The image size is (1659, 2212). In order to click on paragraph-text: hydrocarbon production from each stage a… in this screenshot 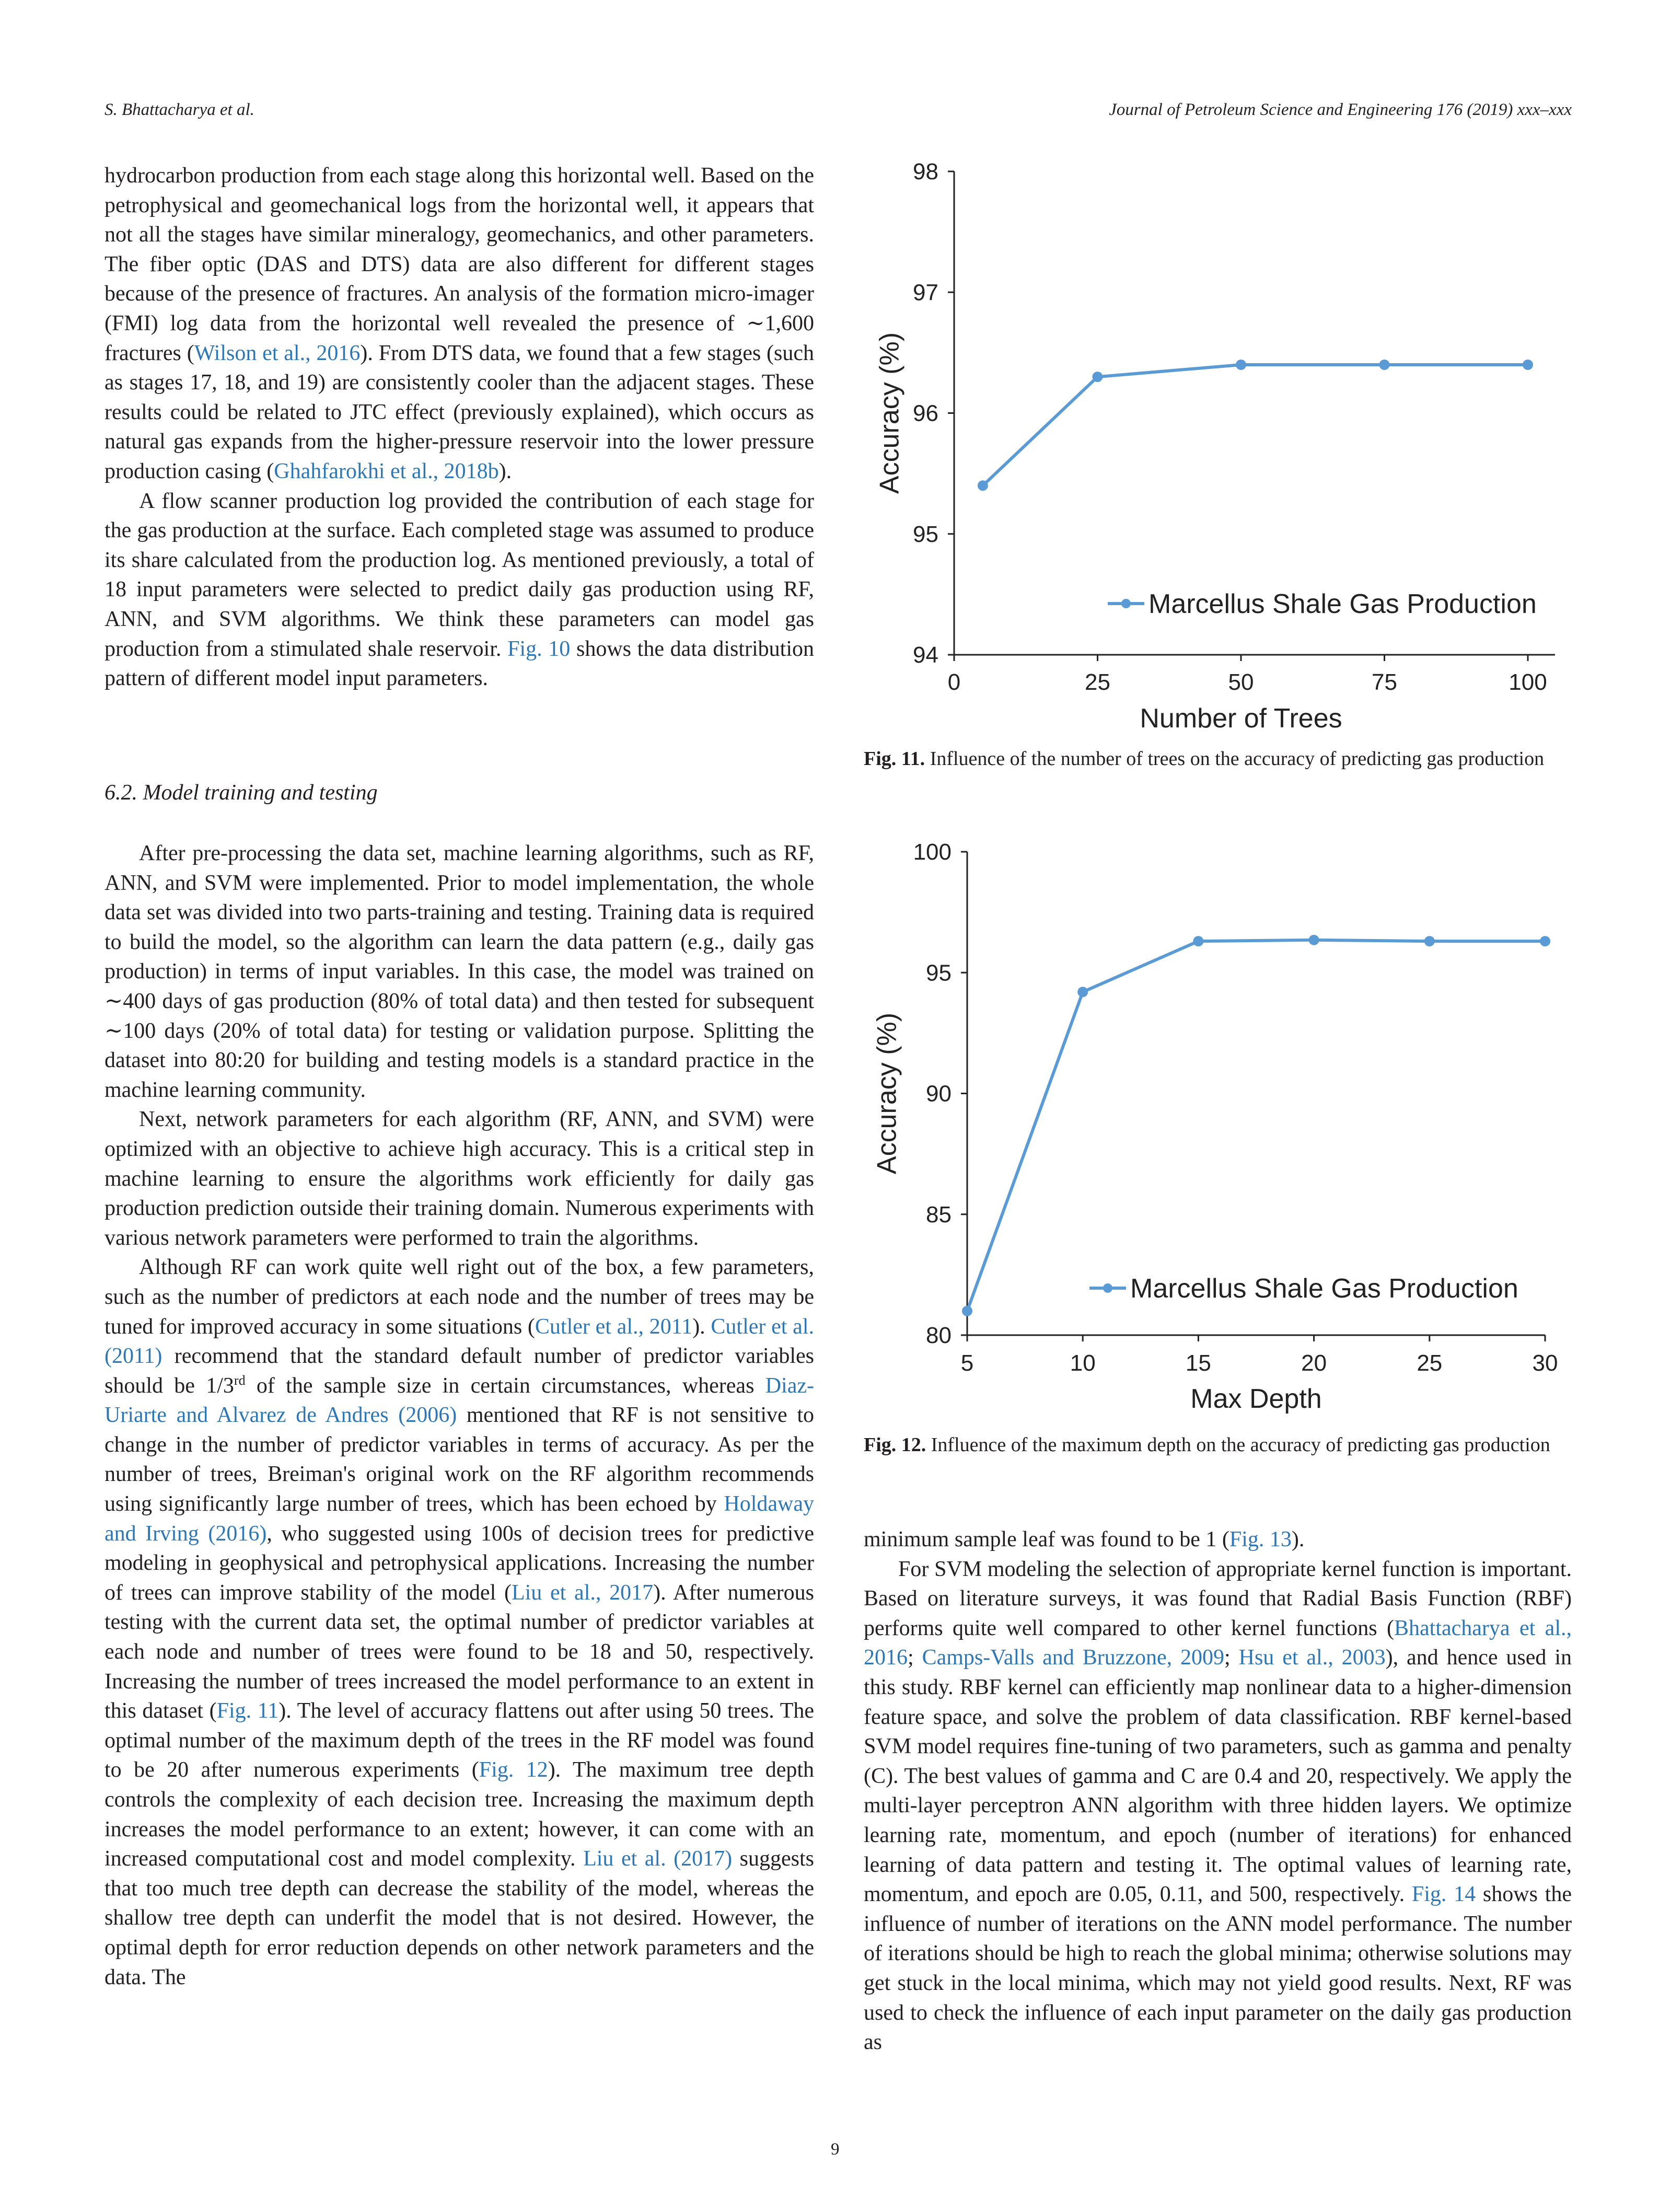, I will do `click(459, 265)`.